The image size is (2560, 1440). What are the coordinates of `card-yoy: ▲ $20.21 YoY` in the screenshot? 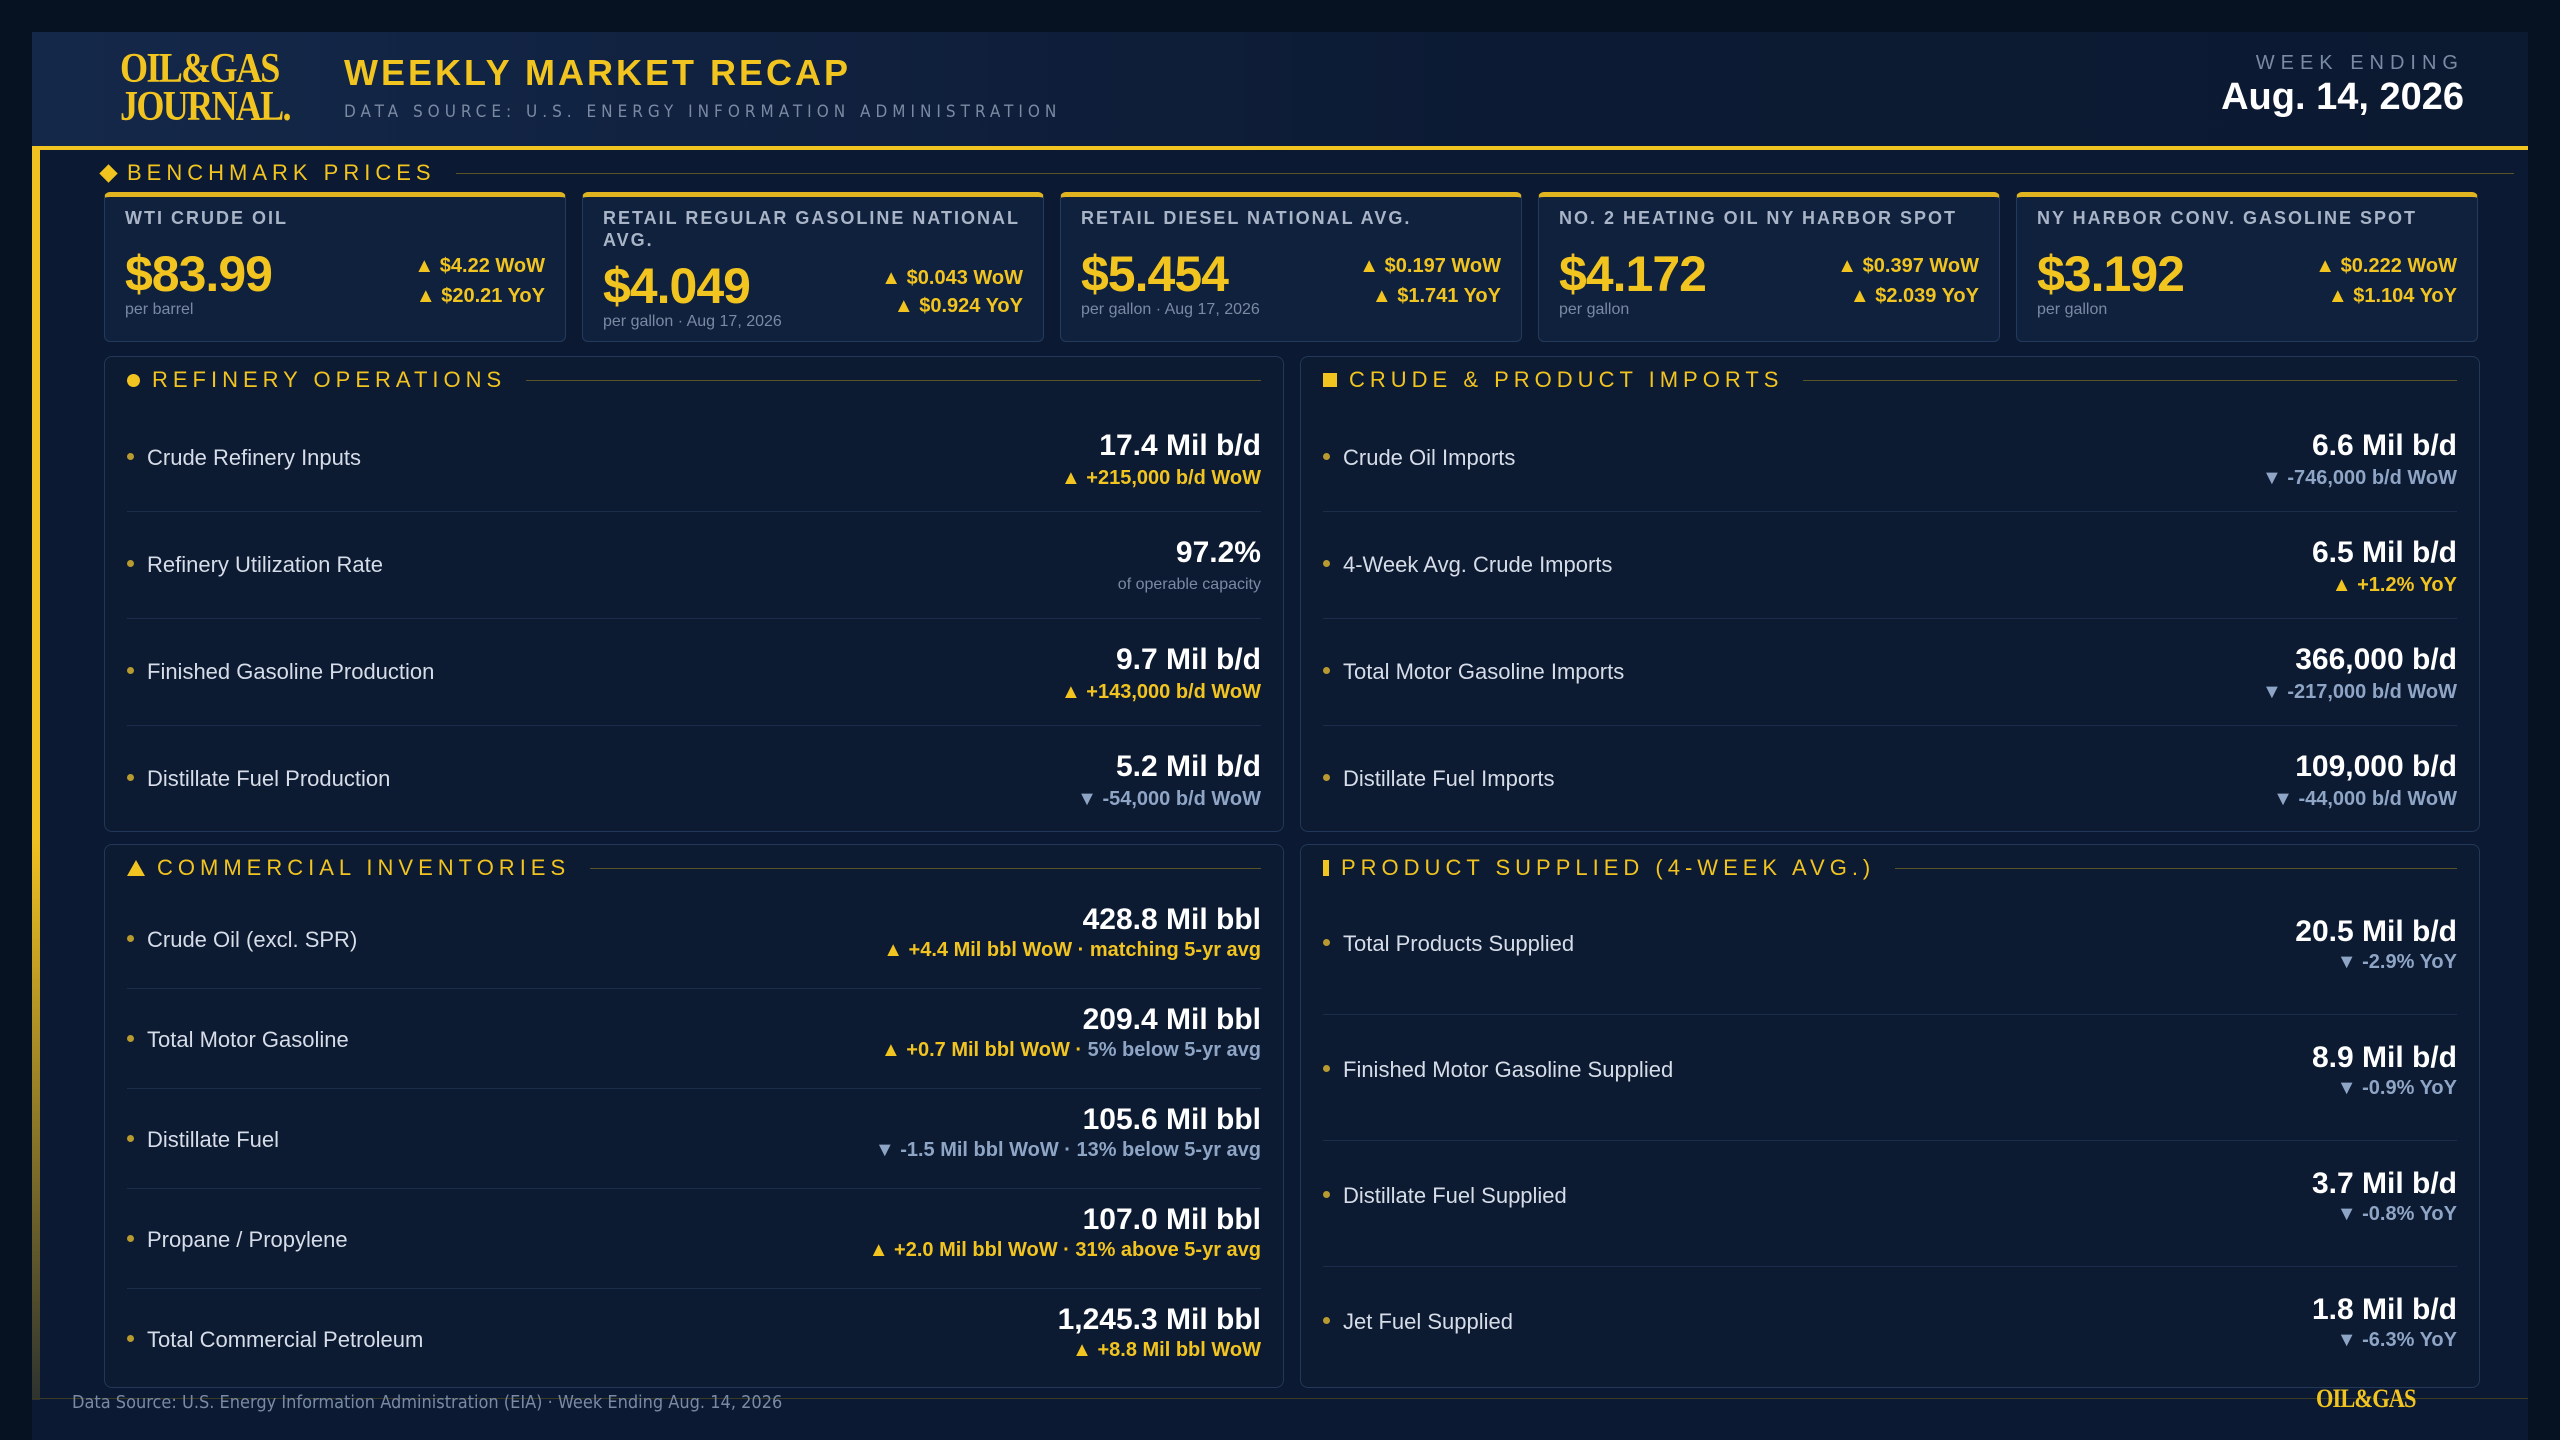 It's located at (480, 296).